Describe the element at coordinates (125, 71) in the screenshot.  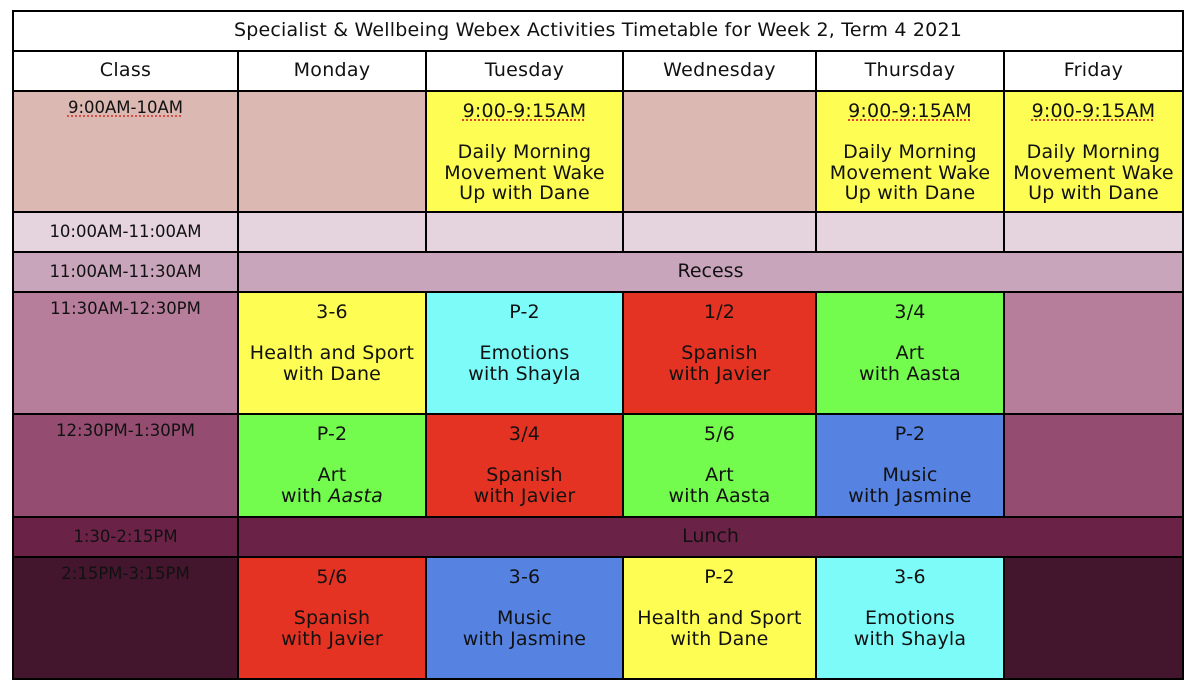
I see `header-class: Class` at that location.